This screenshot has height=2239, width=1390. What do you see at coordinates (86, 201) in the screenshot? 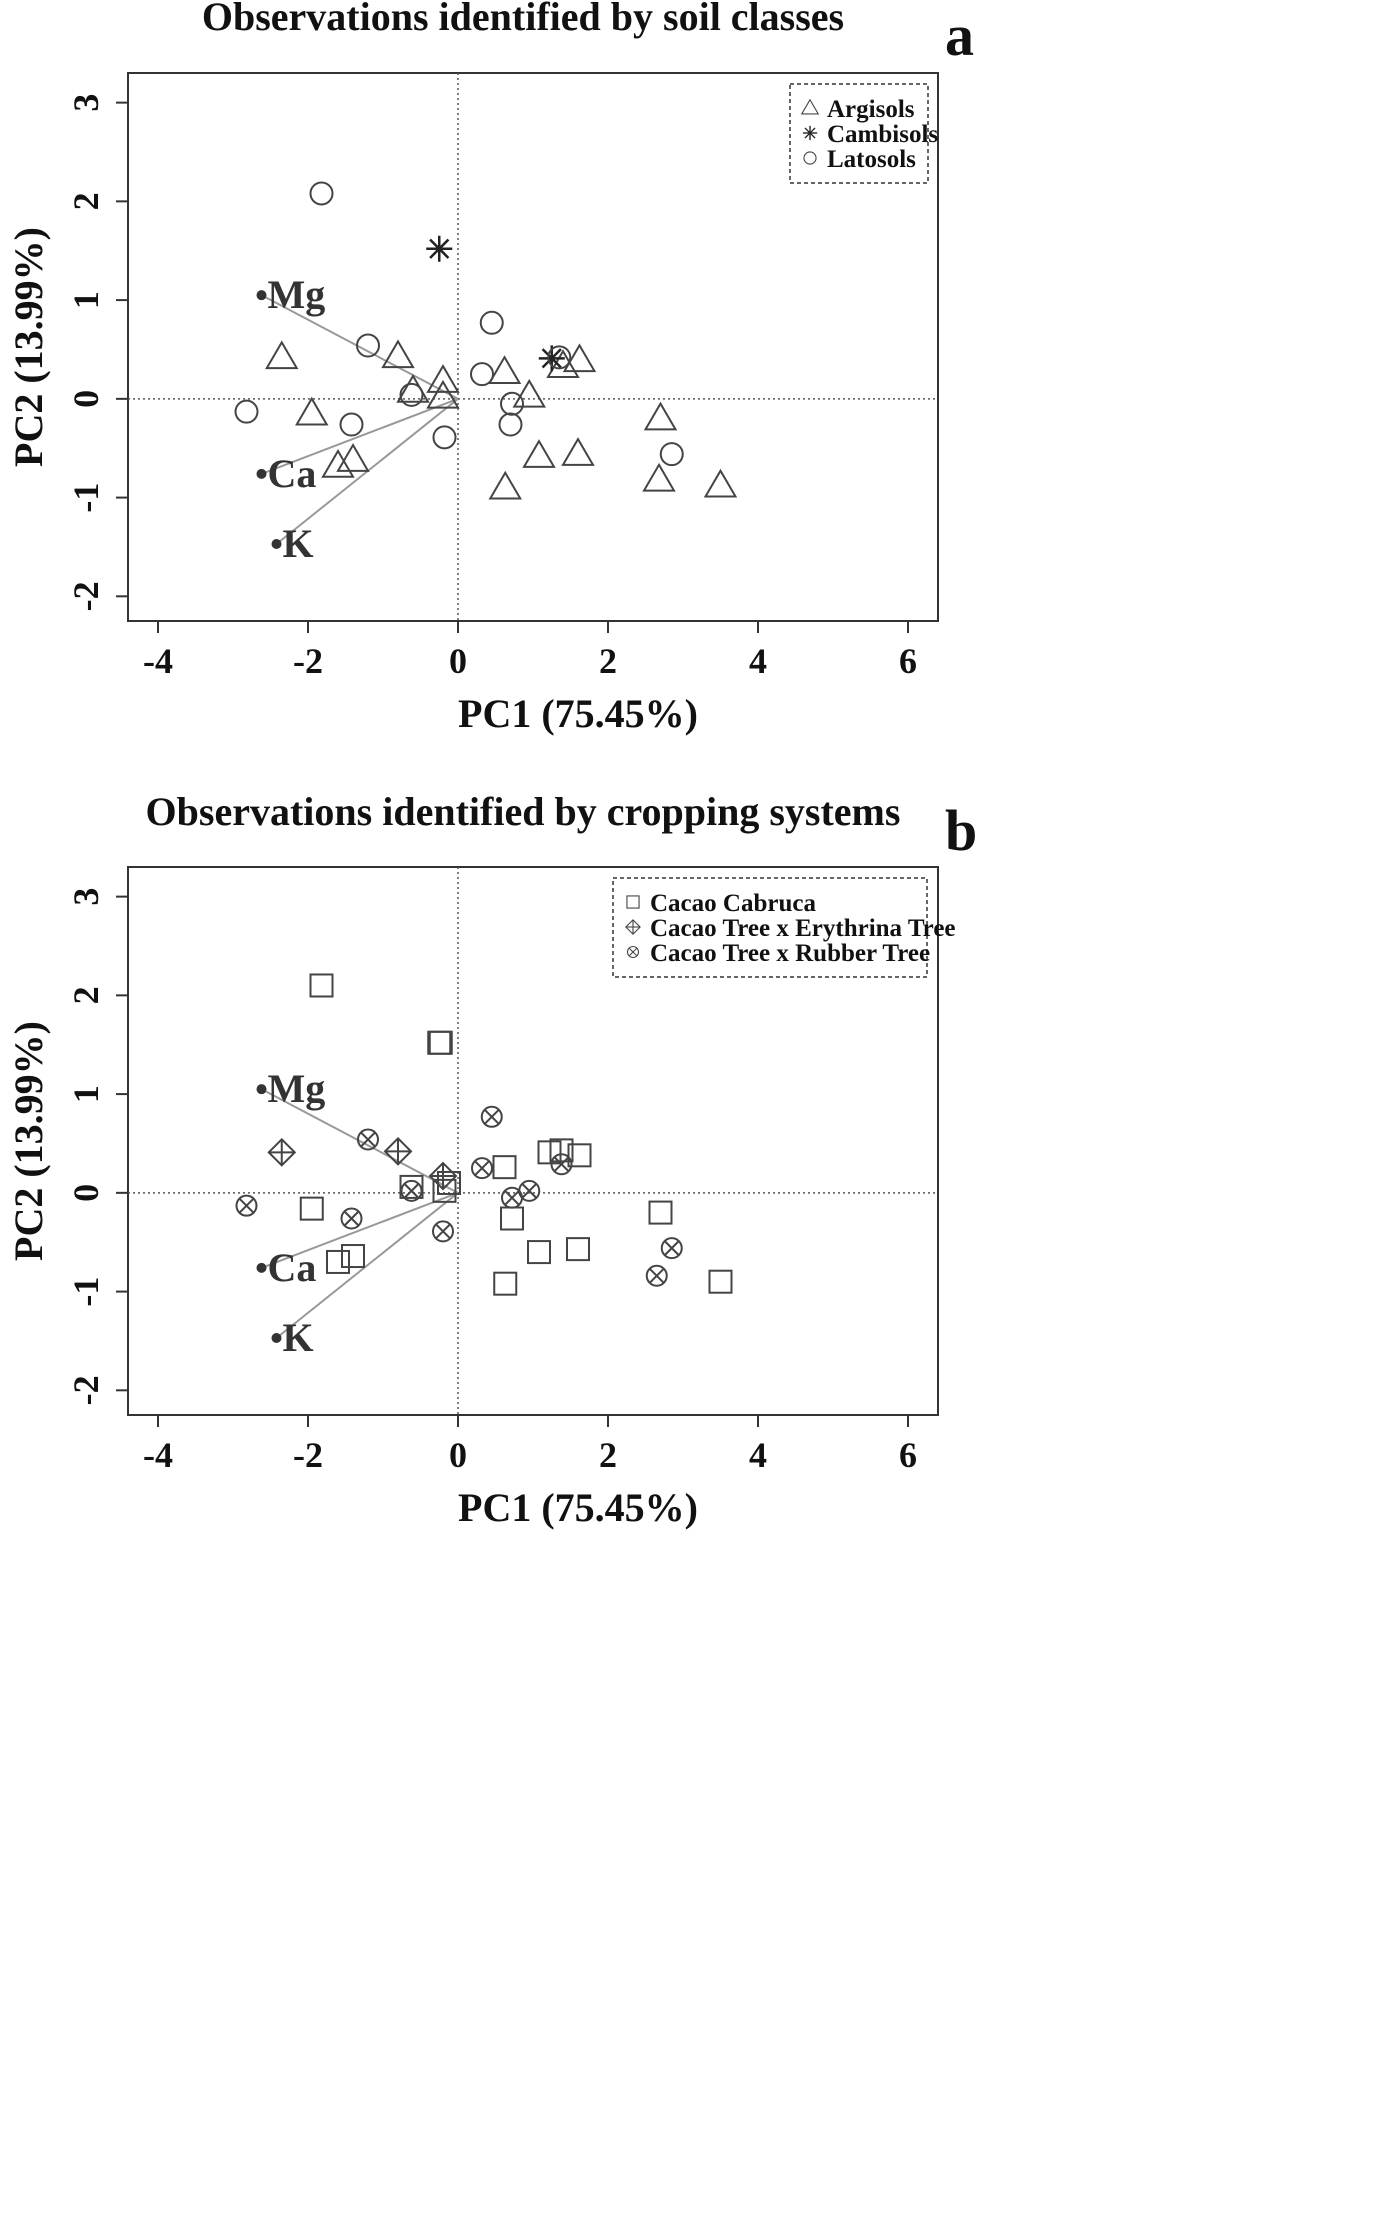
I see `y-tick-label: 2` at bounding box center [86, 201].